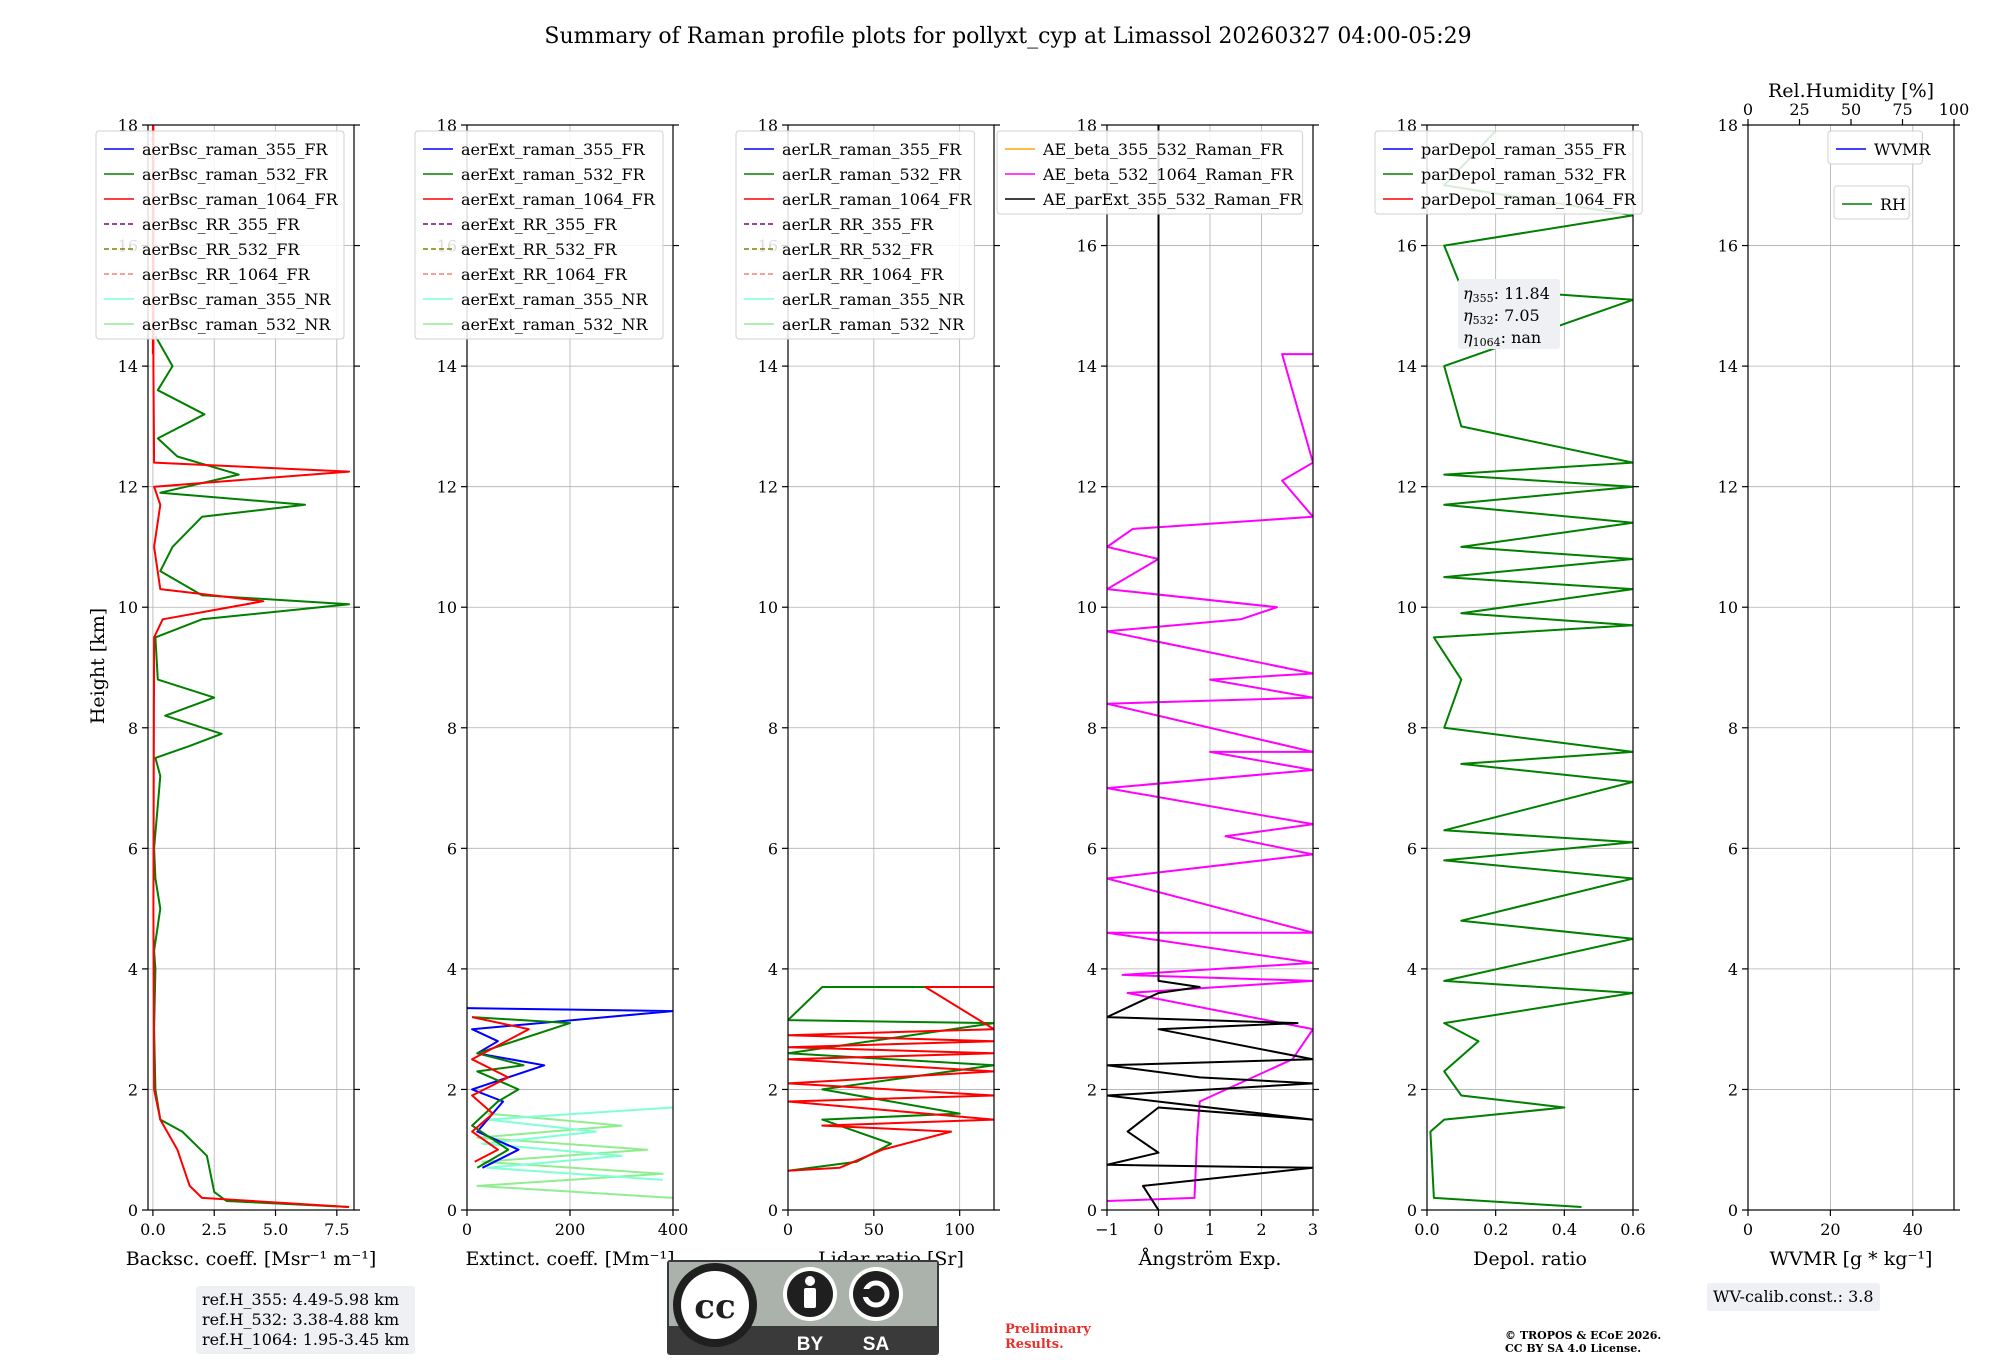  I want to click on preliminary-line-1: Preliminary, so click(1048, 1329).